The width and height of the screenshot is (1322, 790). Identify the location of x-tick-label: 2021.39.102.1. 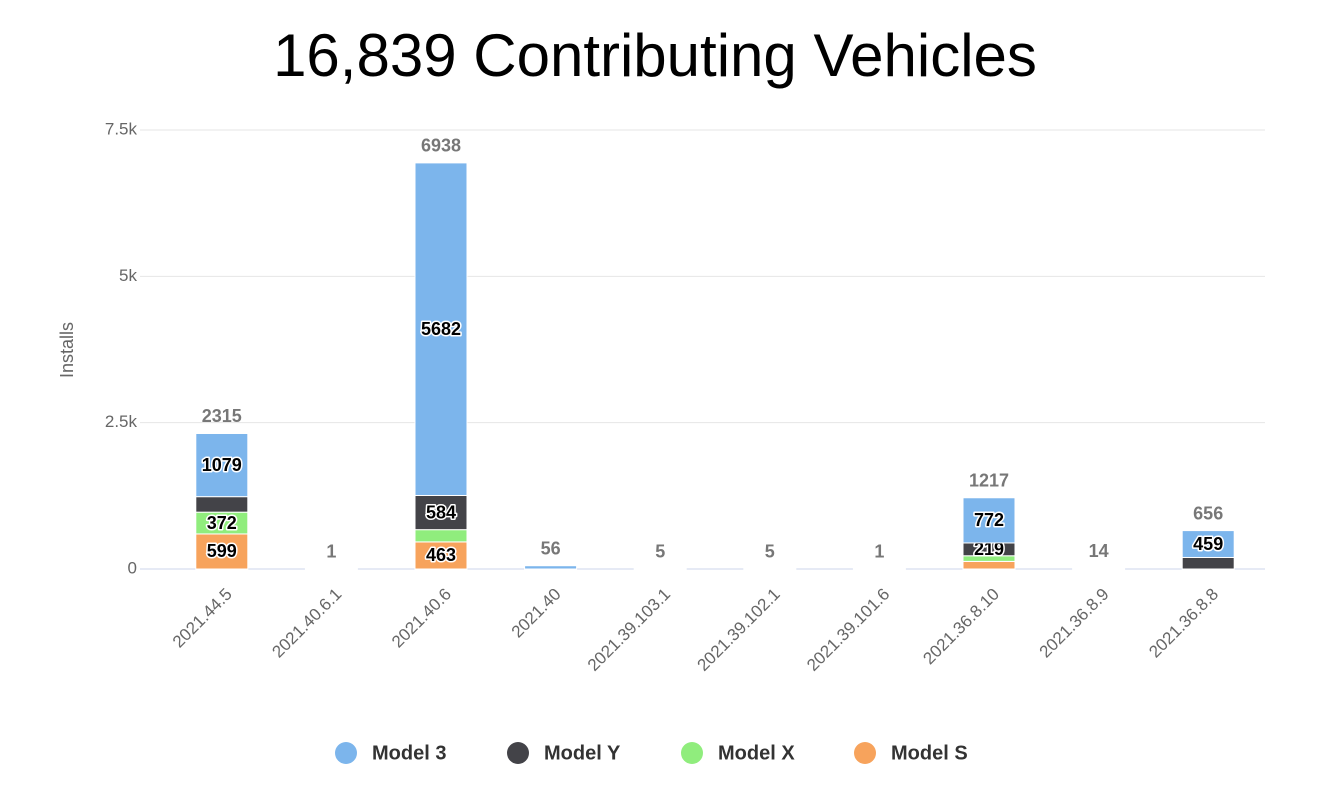
(738, 630).